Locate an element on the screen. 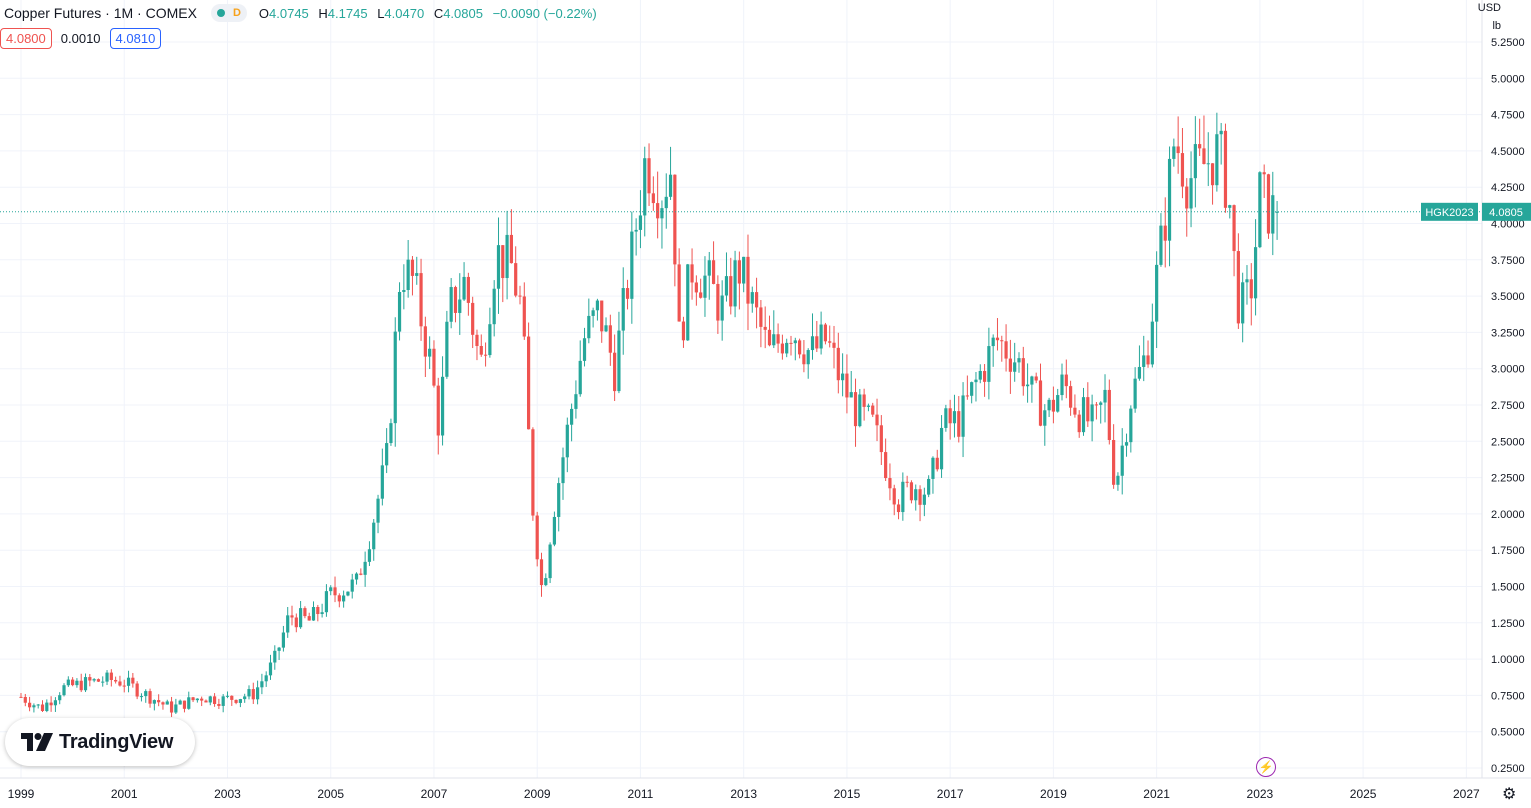 The height and width of the screenshot is (808, 1531). price-tick-label: 2.0000 is located at coordinates (1508, 515).